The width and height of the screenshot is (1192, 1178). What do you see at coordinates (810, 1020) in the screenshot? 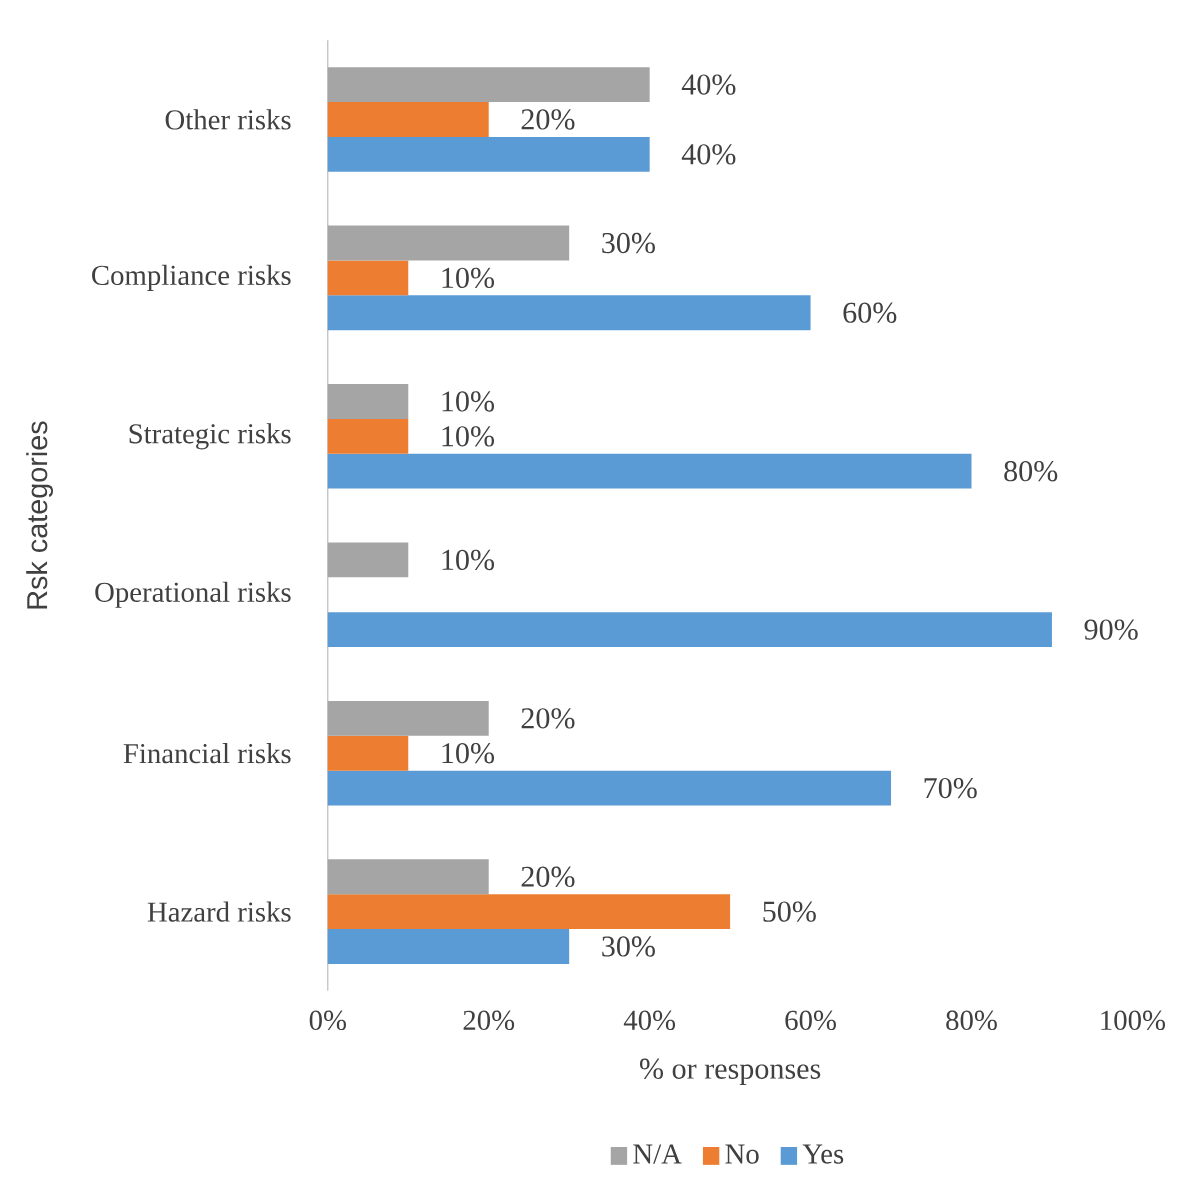
I see `x-tick-label: 60%` at bounding box center [810, 1020].